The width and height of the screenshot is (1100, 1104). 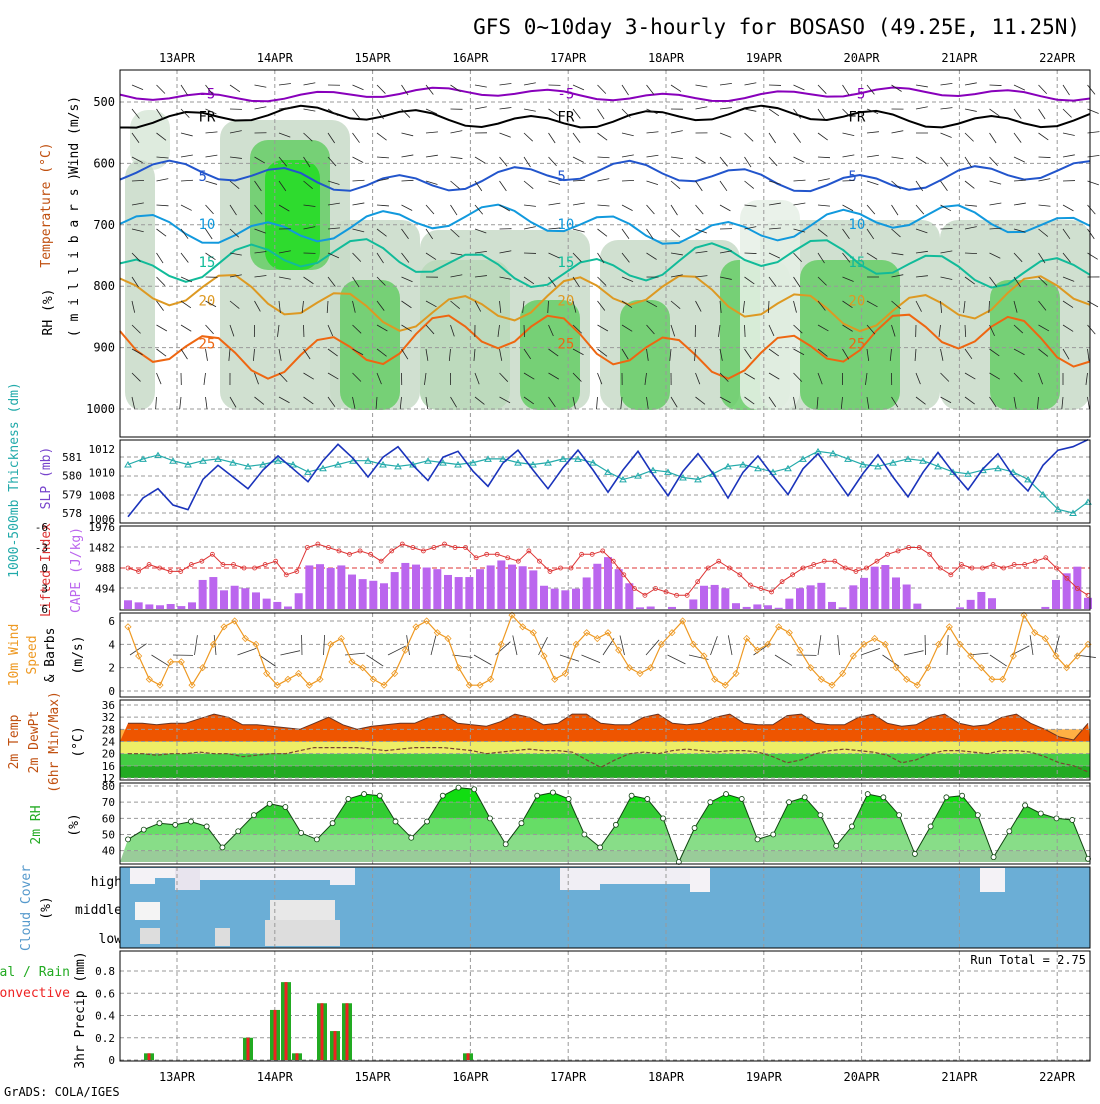 What do you see at coordinates (50, 655) in the screenshot?
I see `wind10m-label-c: & Barbs` at bounding box center [50, 655].